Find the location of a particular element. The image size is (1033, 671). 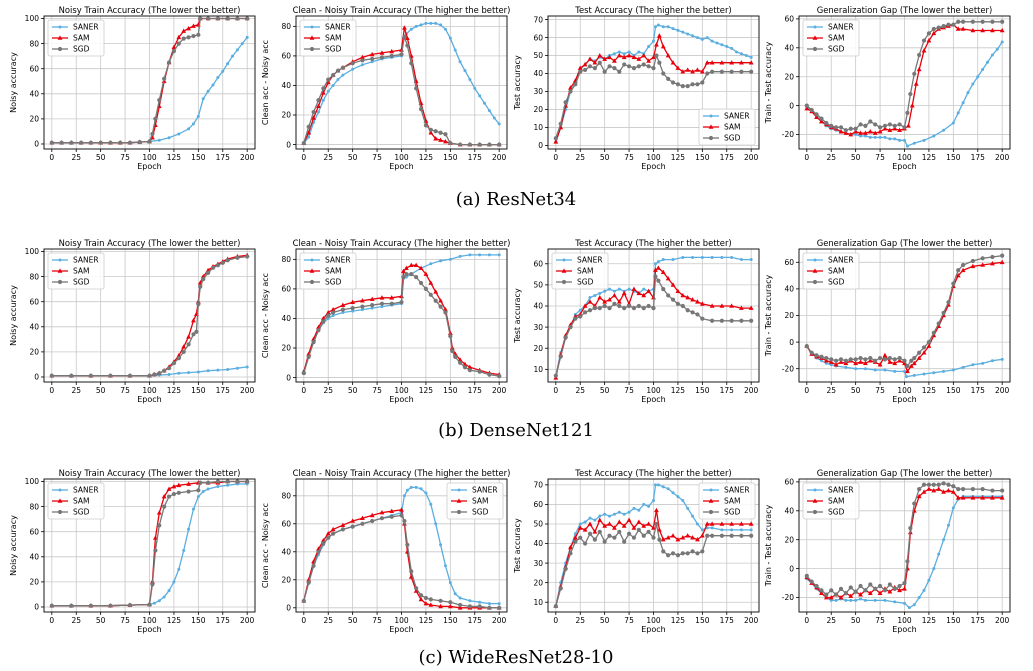

x-tick-label: 75 is located at coordinates (880, 620).